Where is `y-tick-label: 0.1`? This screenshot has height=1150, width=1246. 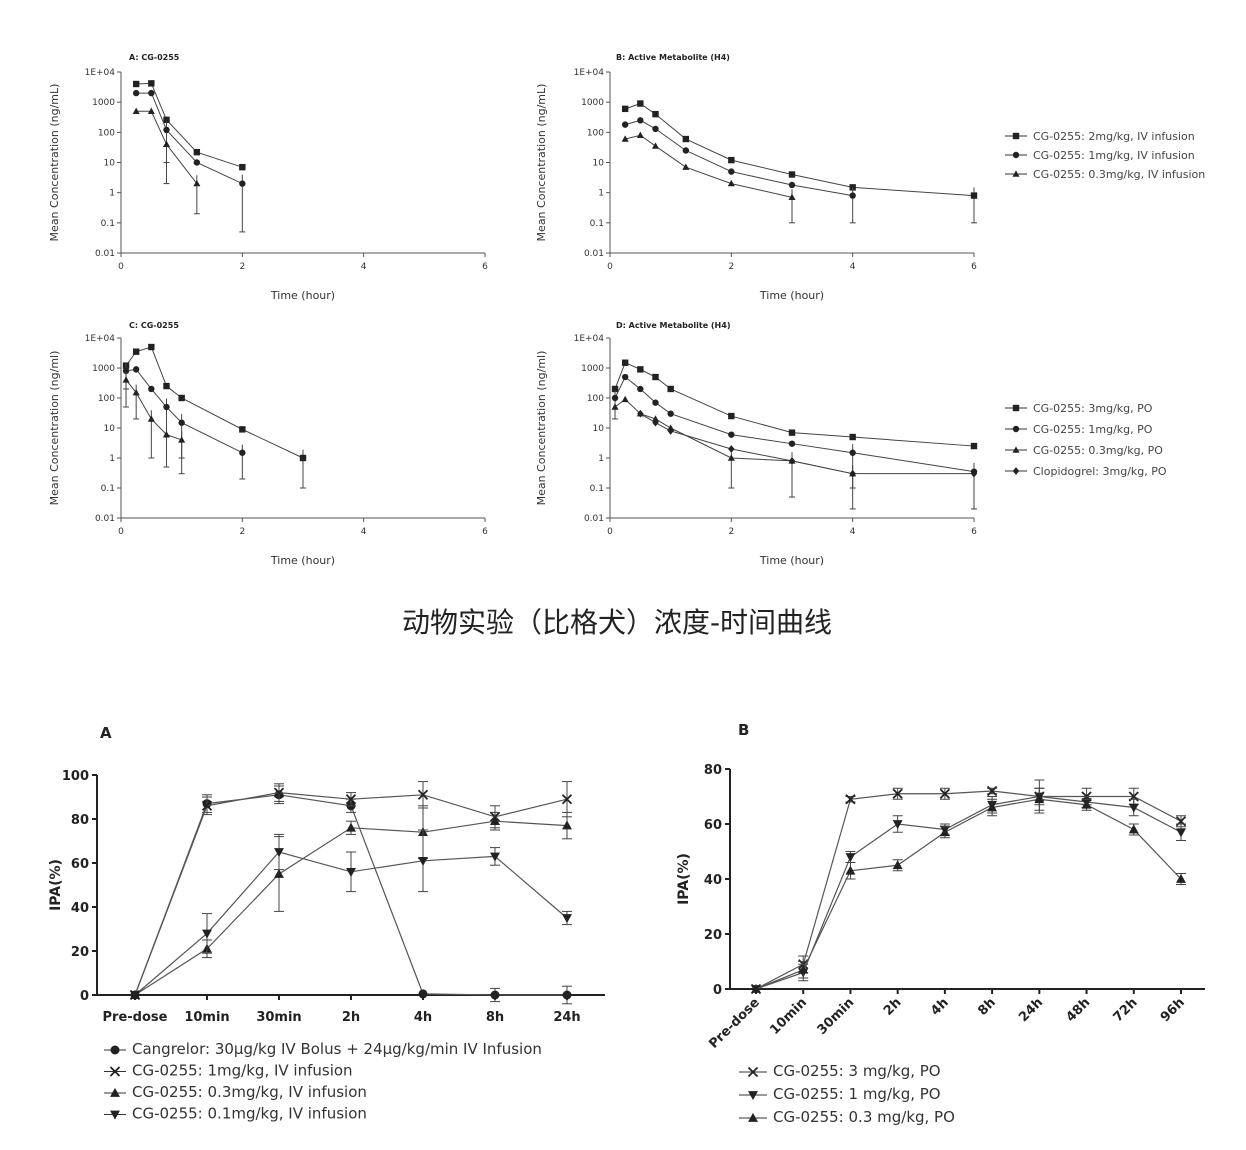 y-tick-label: 0.1 is located at coordinates (108, 224).